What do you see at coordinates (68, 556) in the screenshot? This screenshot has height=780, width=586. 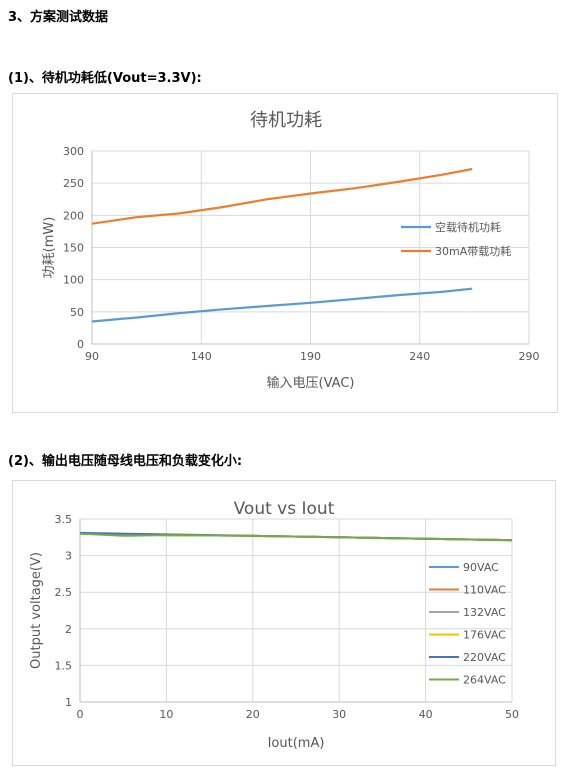 I see `y-tick-label: 3` at bounding box center [68, 556].